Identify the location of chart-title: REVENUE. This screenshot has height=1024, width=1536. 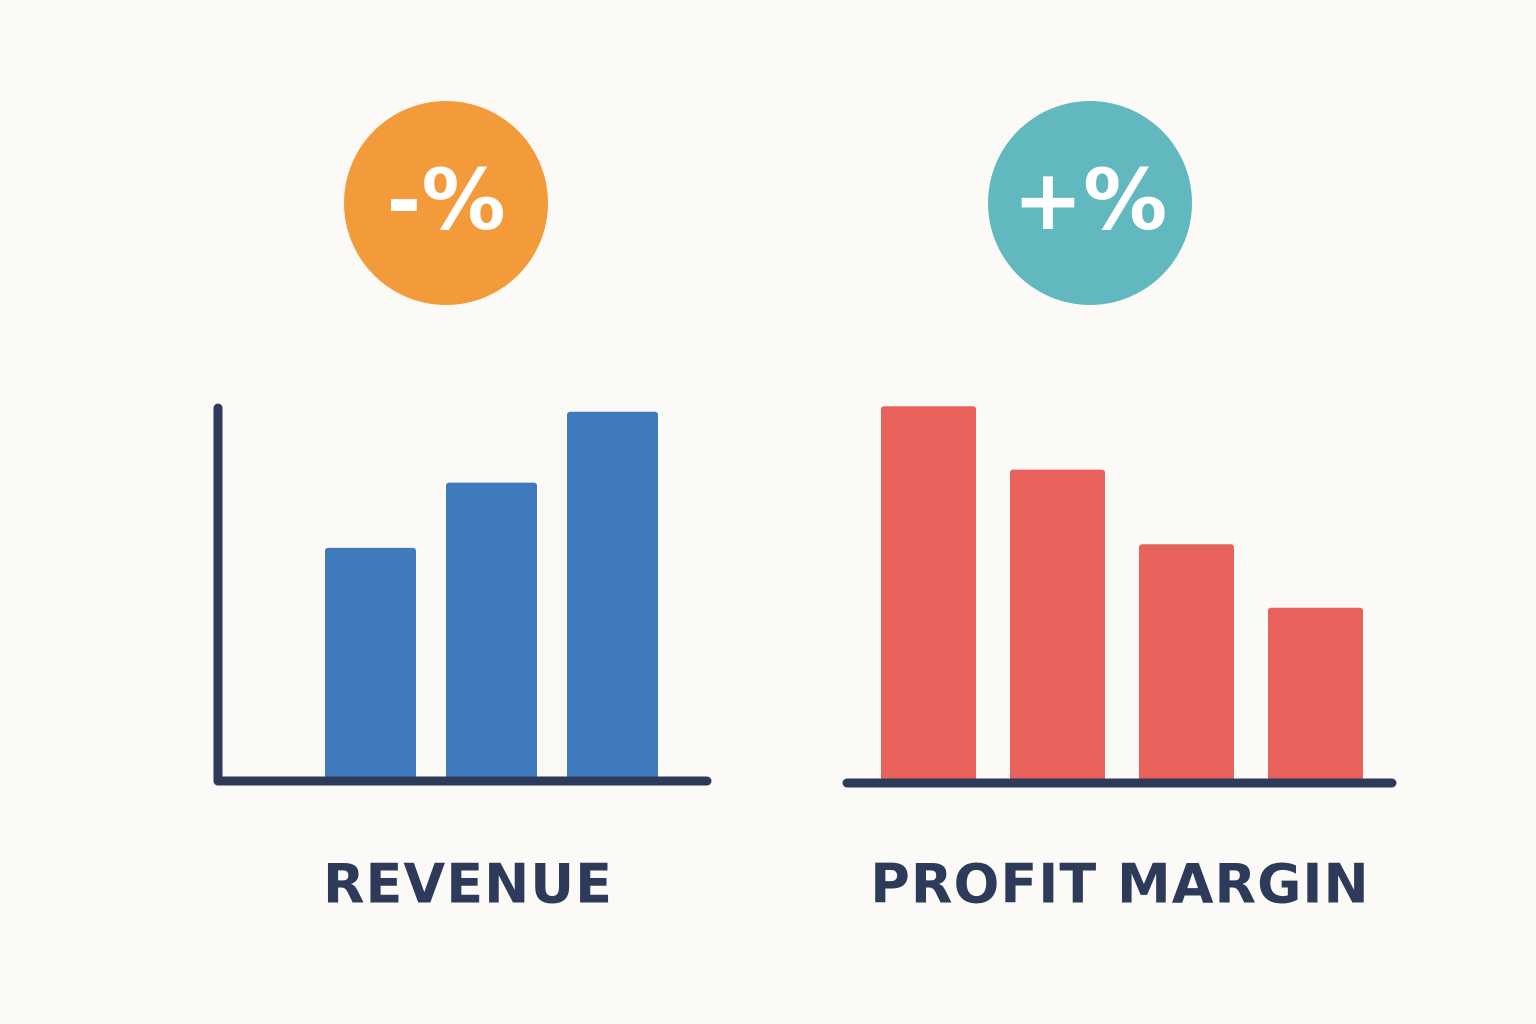
(468, 884).